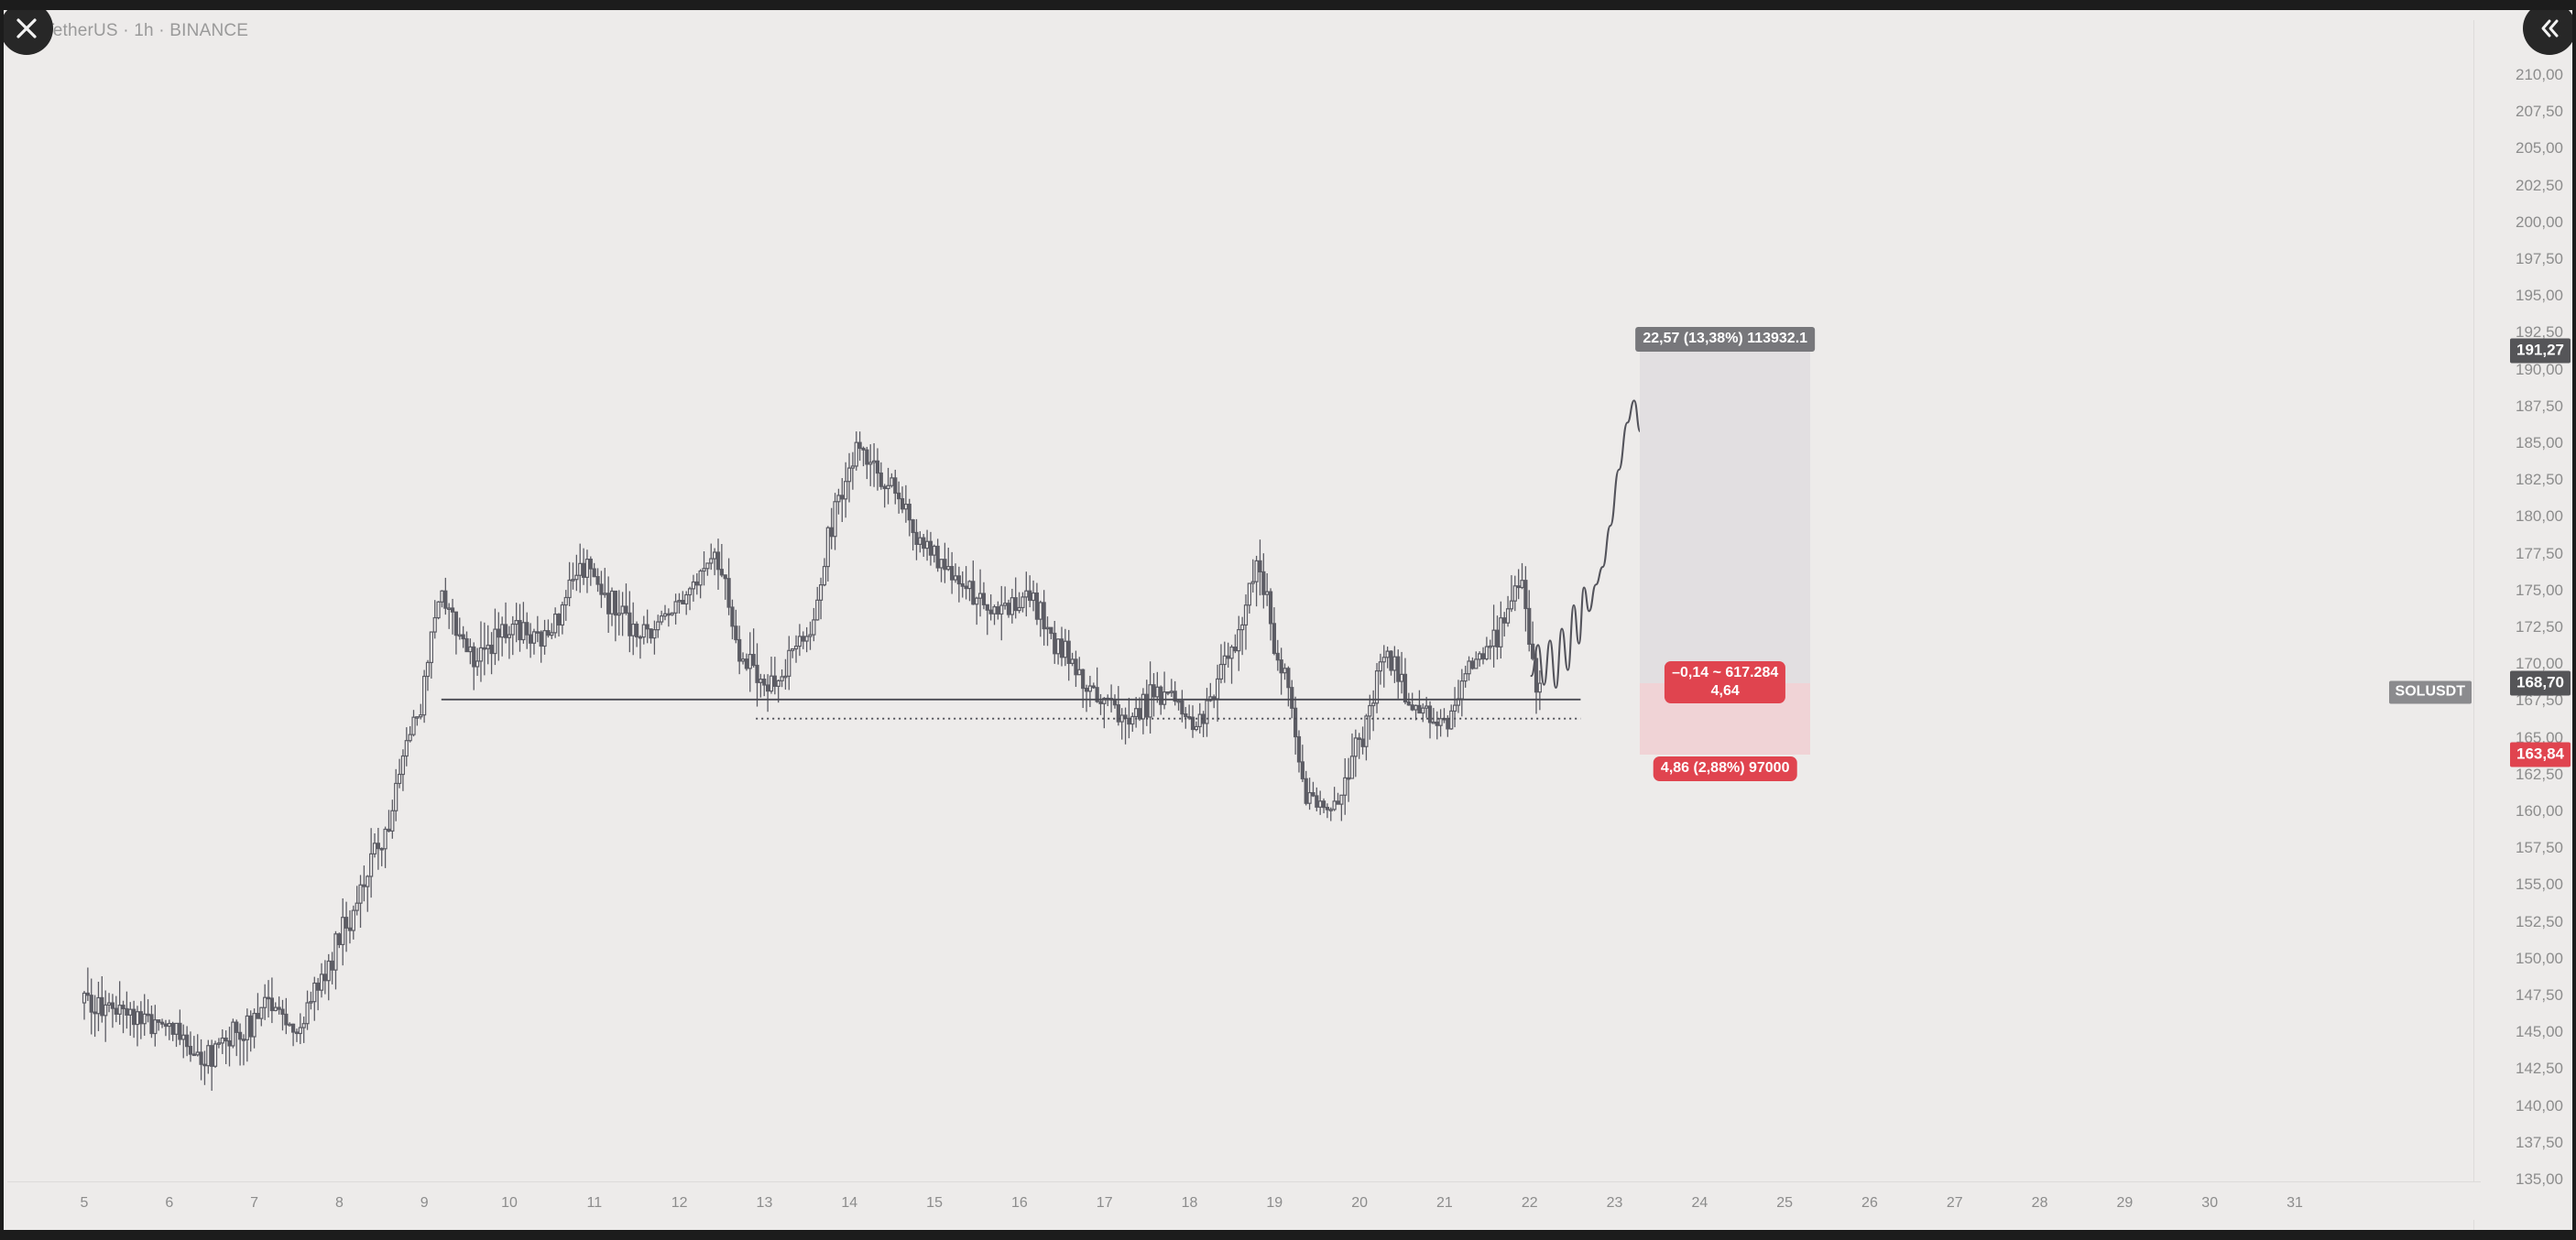 This screenshot has height=1240, width=2576. I want to click on time-tick: 22, so click(1530, 1203).